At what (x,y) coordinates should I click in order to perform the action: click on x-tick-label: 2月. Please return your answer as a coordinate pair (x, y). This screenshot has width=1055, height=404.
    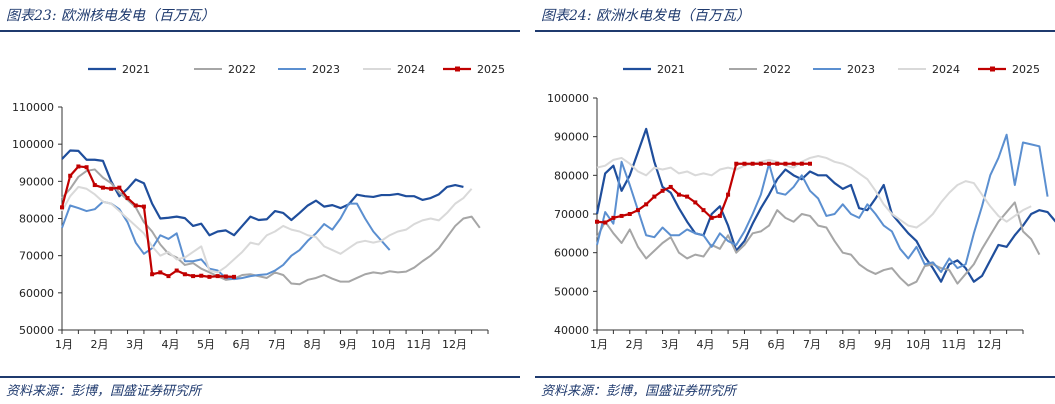
    Looking at the image, I should click on (635, 344).